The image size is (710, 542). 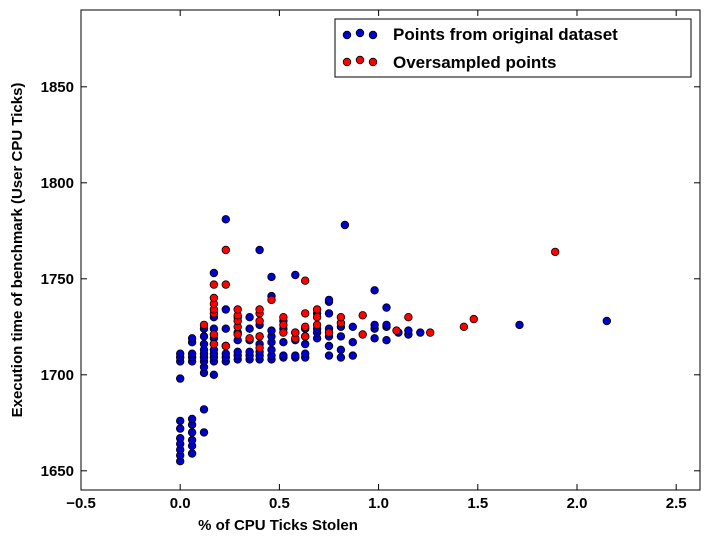 What do you see at coordinates (505, 34) in the screenshot?
I see `legend-label-original: Points from original dataset` at bounding box center [505, 34].